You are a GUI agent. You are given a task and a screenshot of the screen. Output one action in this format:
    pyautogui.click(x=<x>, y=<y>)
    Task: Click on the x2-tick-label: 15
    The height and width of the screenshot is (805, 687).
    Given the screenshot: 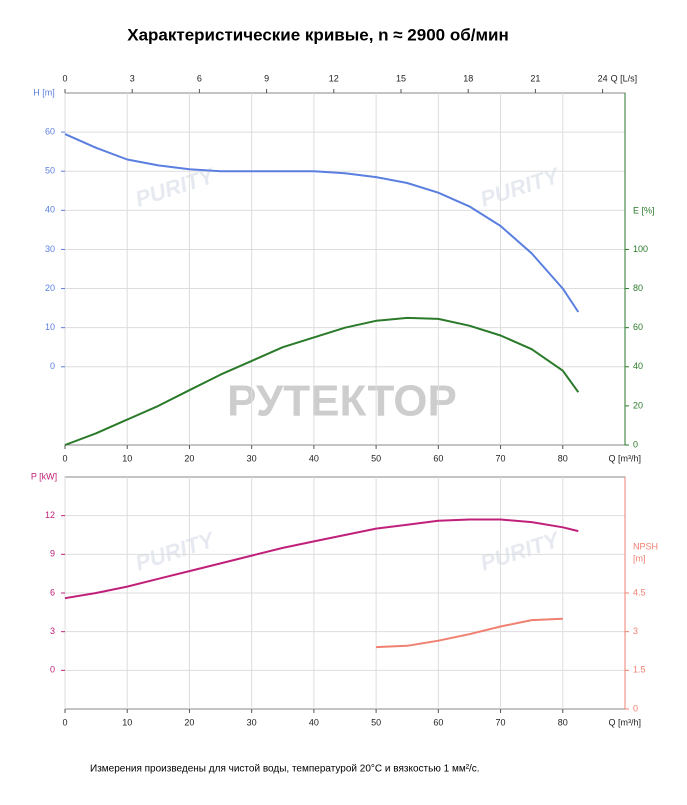 What is the action you would take?
    pyautogui.click(x=401, y=78)
    